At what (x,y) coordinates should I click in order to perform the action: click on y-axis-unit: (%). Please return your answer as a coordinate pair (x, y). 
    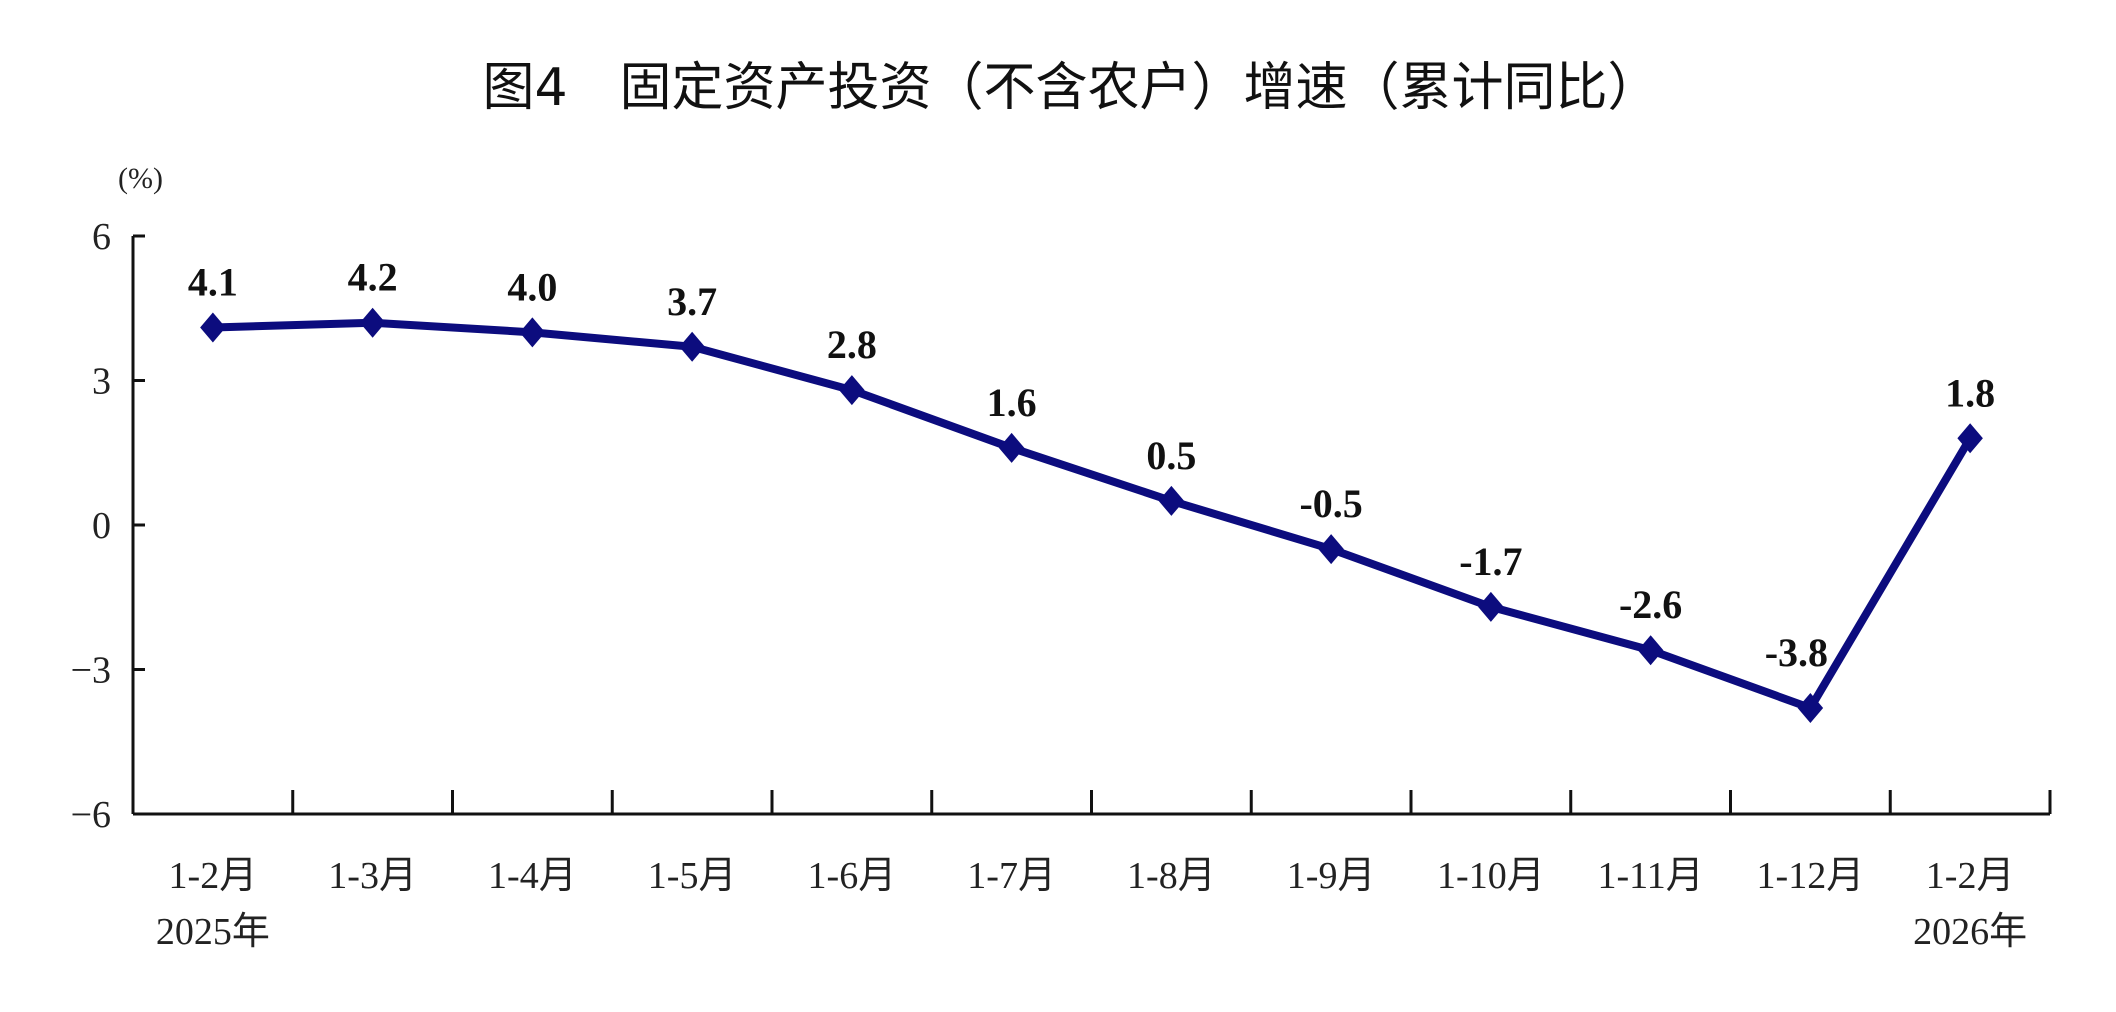
    Looking at the image, I should click on (140, 178).